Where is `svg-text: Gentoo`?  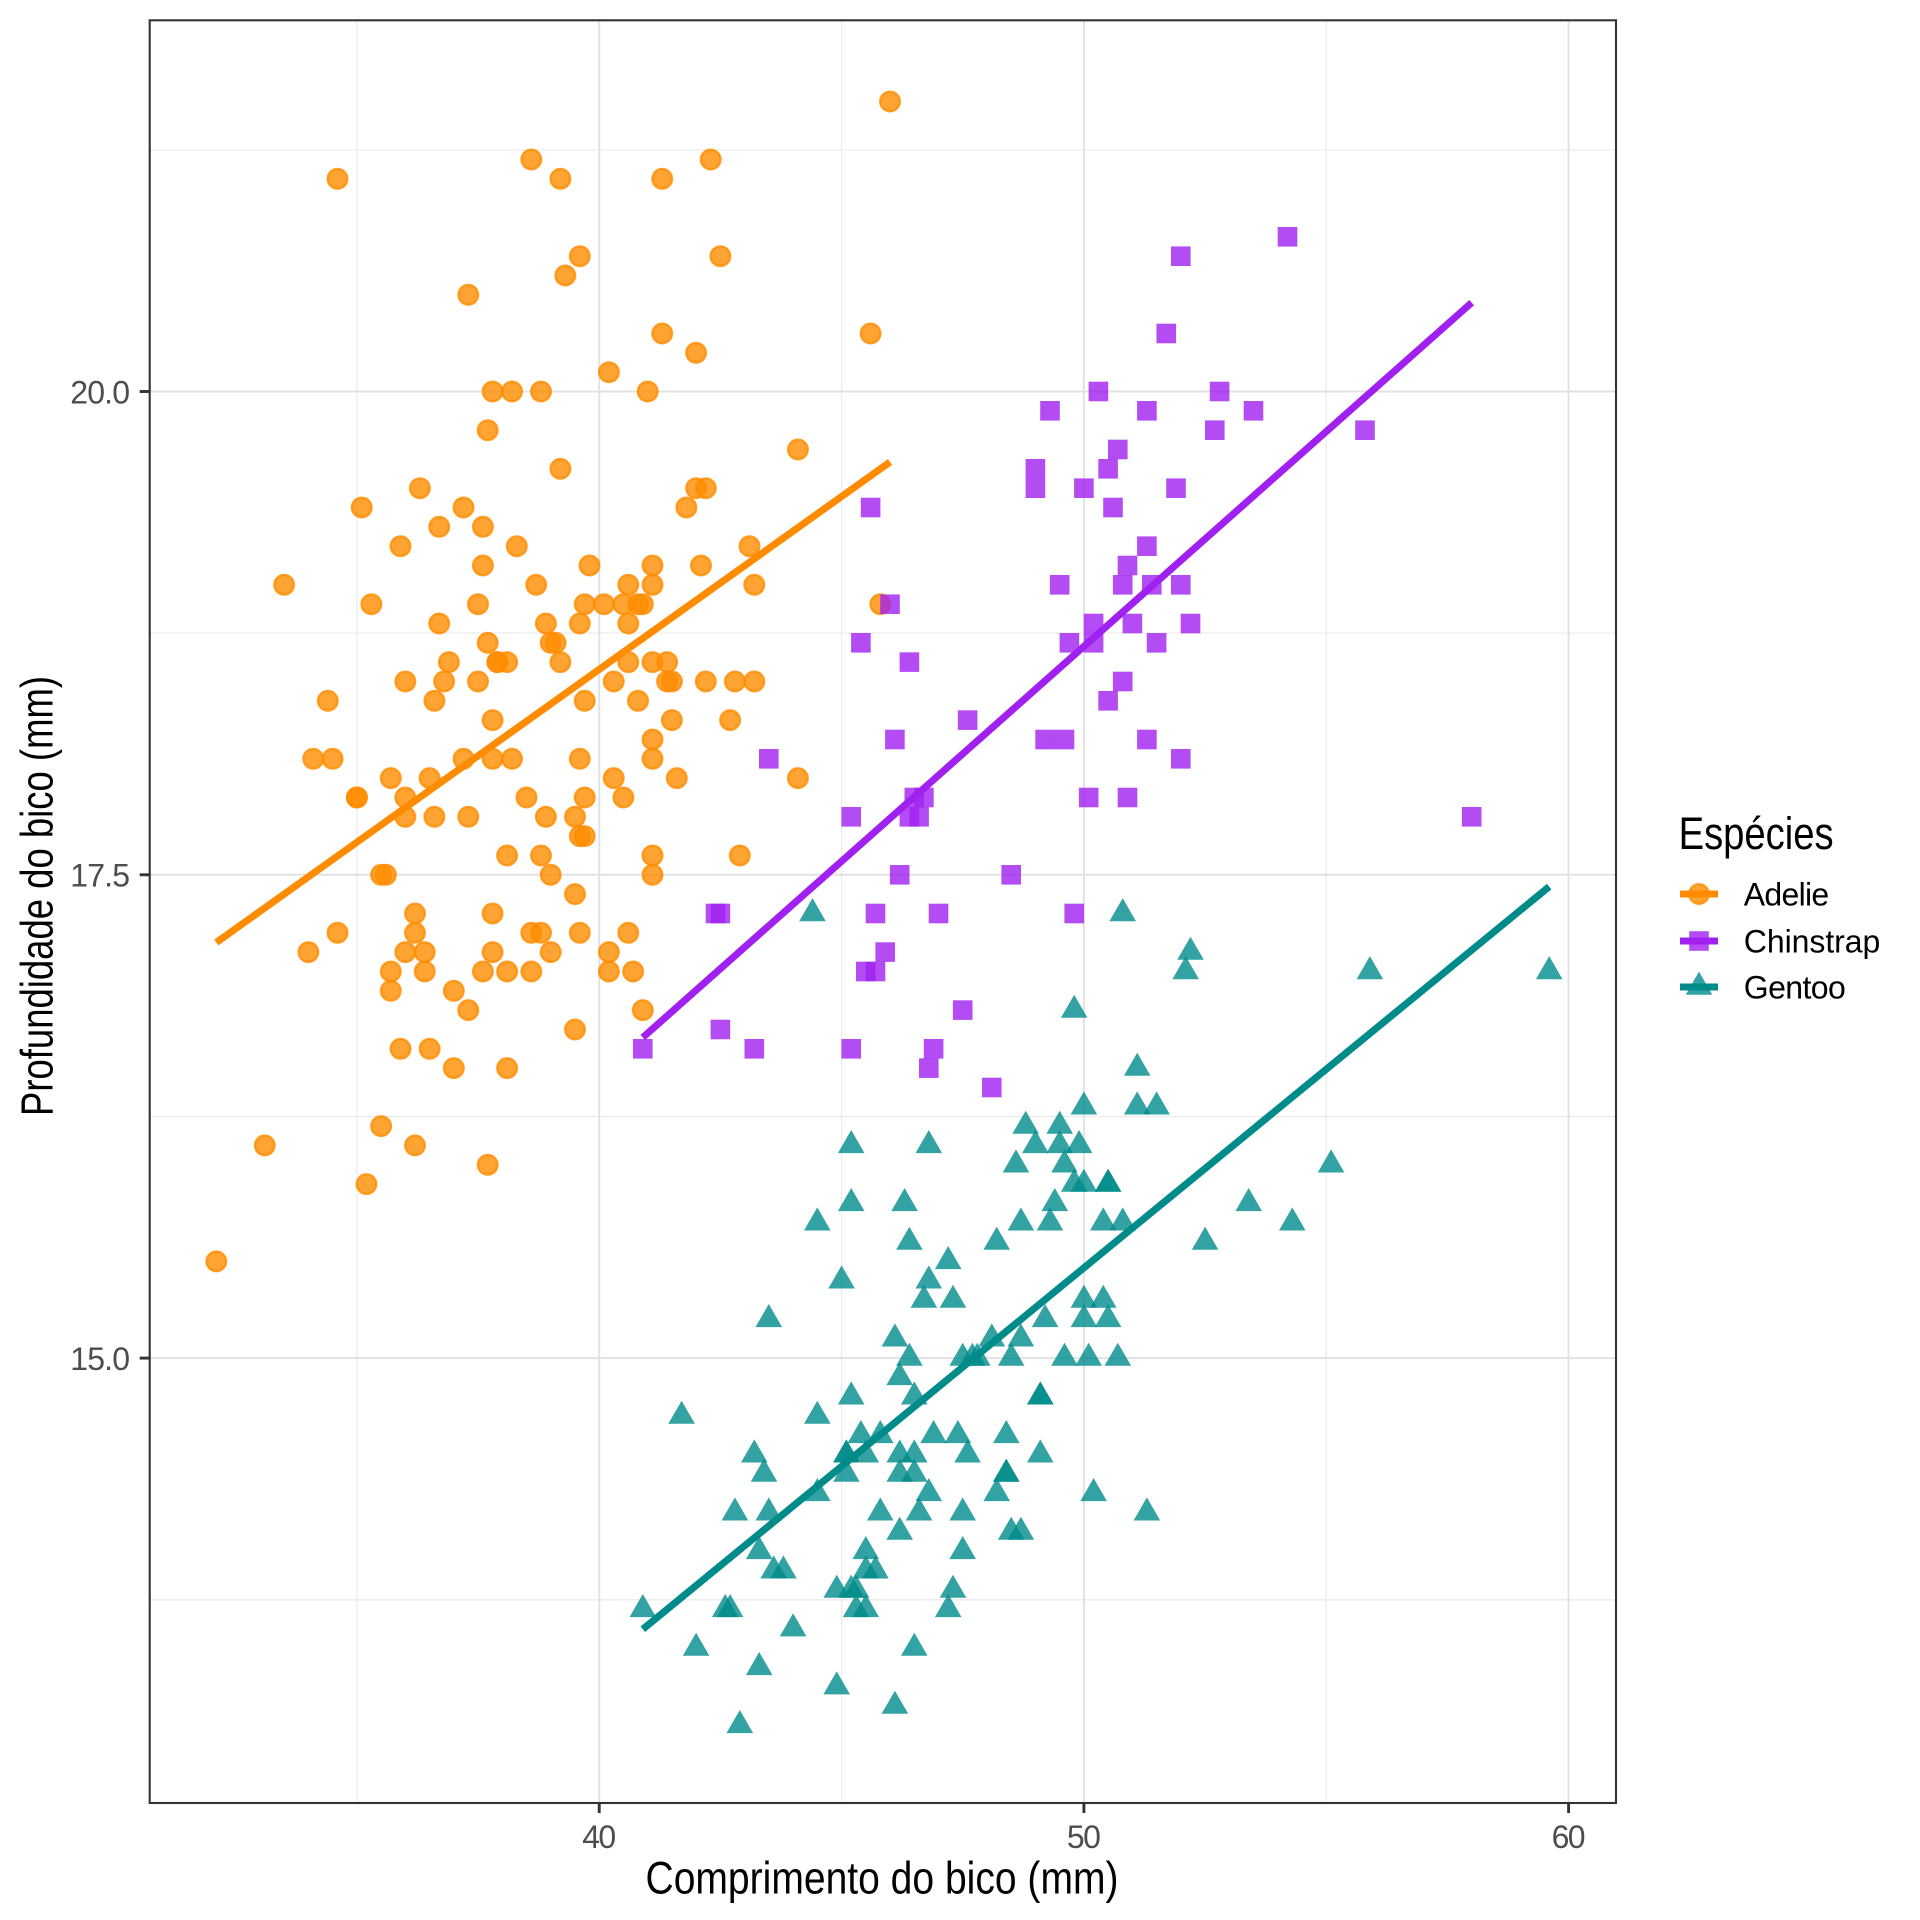
svg-text: Gentoo is located at coordinates (1795, 988).